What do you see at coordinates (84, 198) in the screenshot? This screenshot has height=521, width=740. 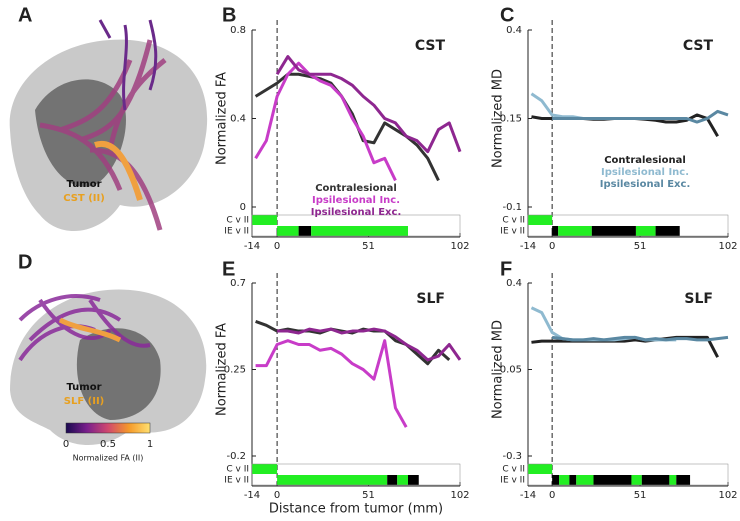 I see `image-label: CST (II)` at bounding box center [84, 198].